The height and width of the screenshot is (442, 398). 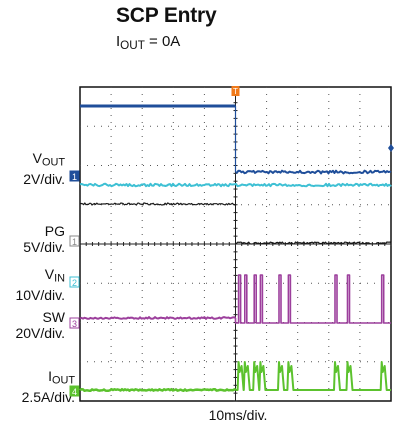 I want to click on marker-ch3-text: 3, so click(x=74, y=324).